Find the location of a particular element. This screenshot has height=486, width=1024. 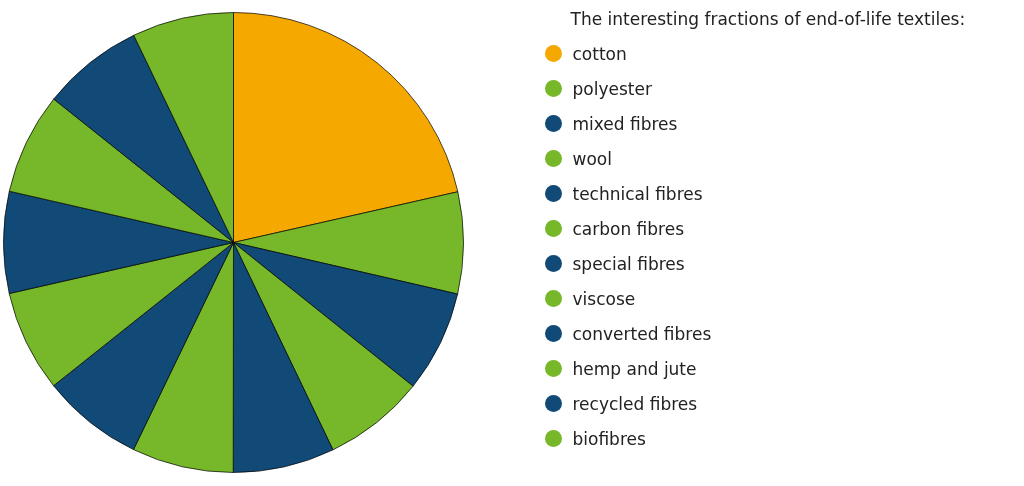

legend-label: mixed fibres is located at coordinates (625, 123).